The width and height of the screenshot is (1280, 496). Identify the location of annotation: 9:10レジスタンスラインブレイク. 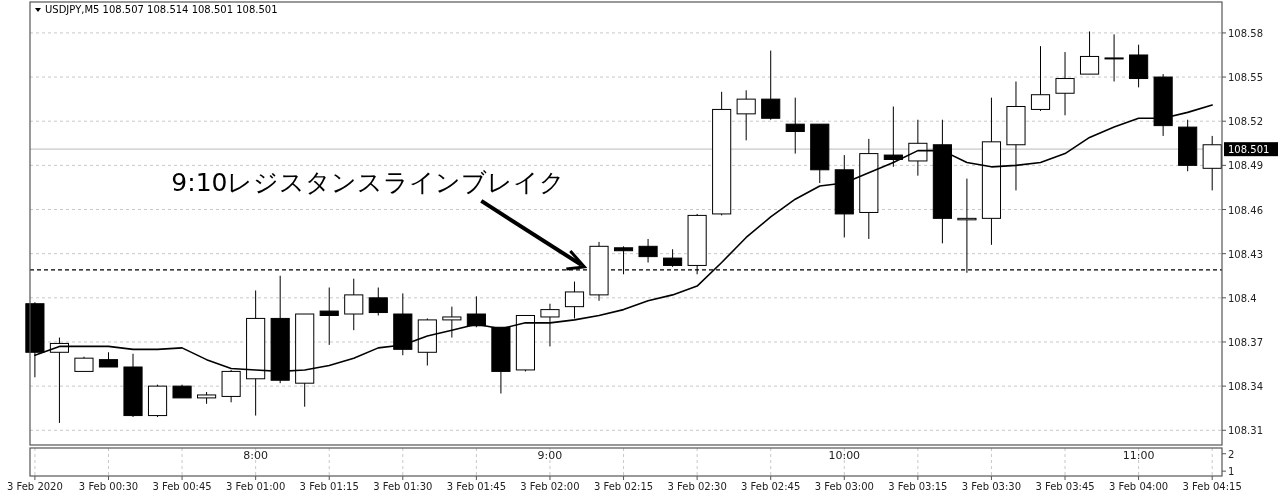
(368, 182).